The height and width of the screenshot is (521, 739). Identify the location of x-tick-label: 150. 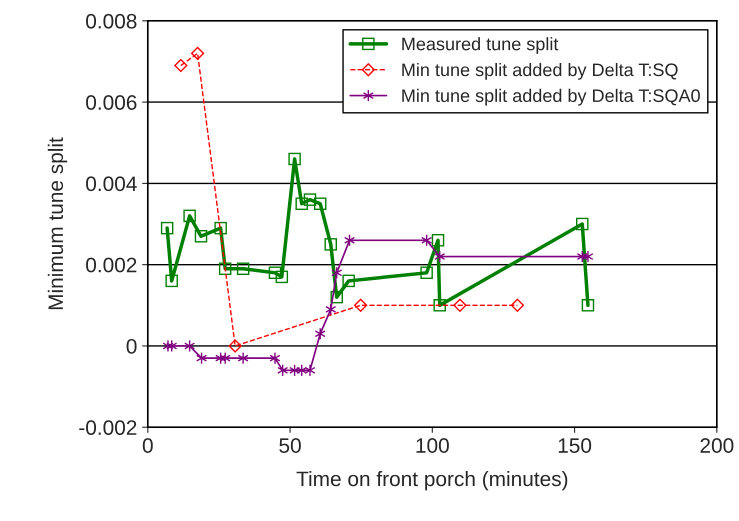
(575, 445).